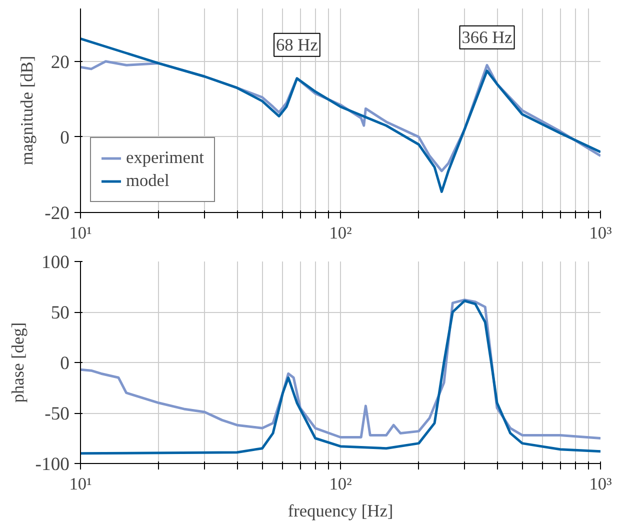  Describe the element at coordinates (165, 158) in the screenshot. I see `legend-label: experiment` at that location.